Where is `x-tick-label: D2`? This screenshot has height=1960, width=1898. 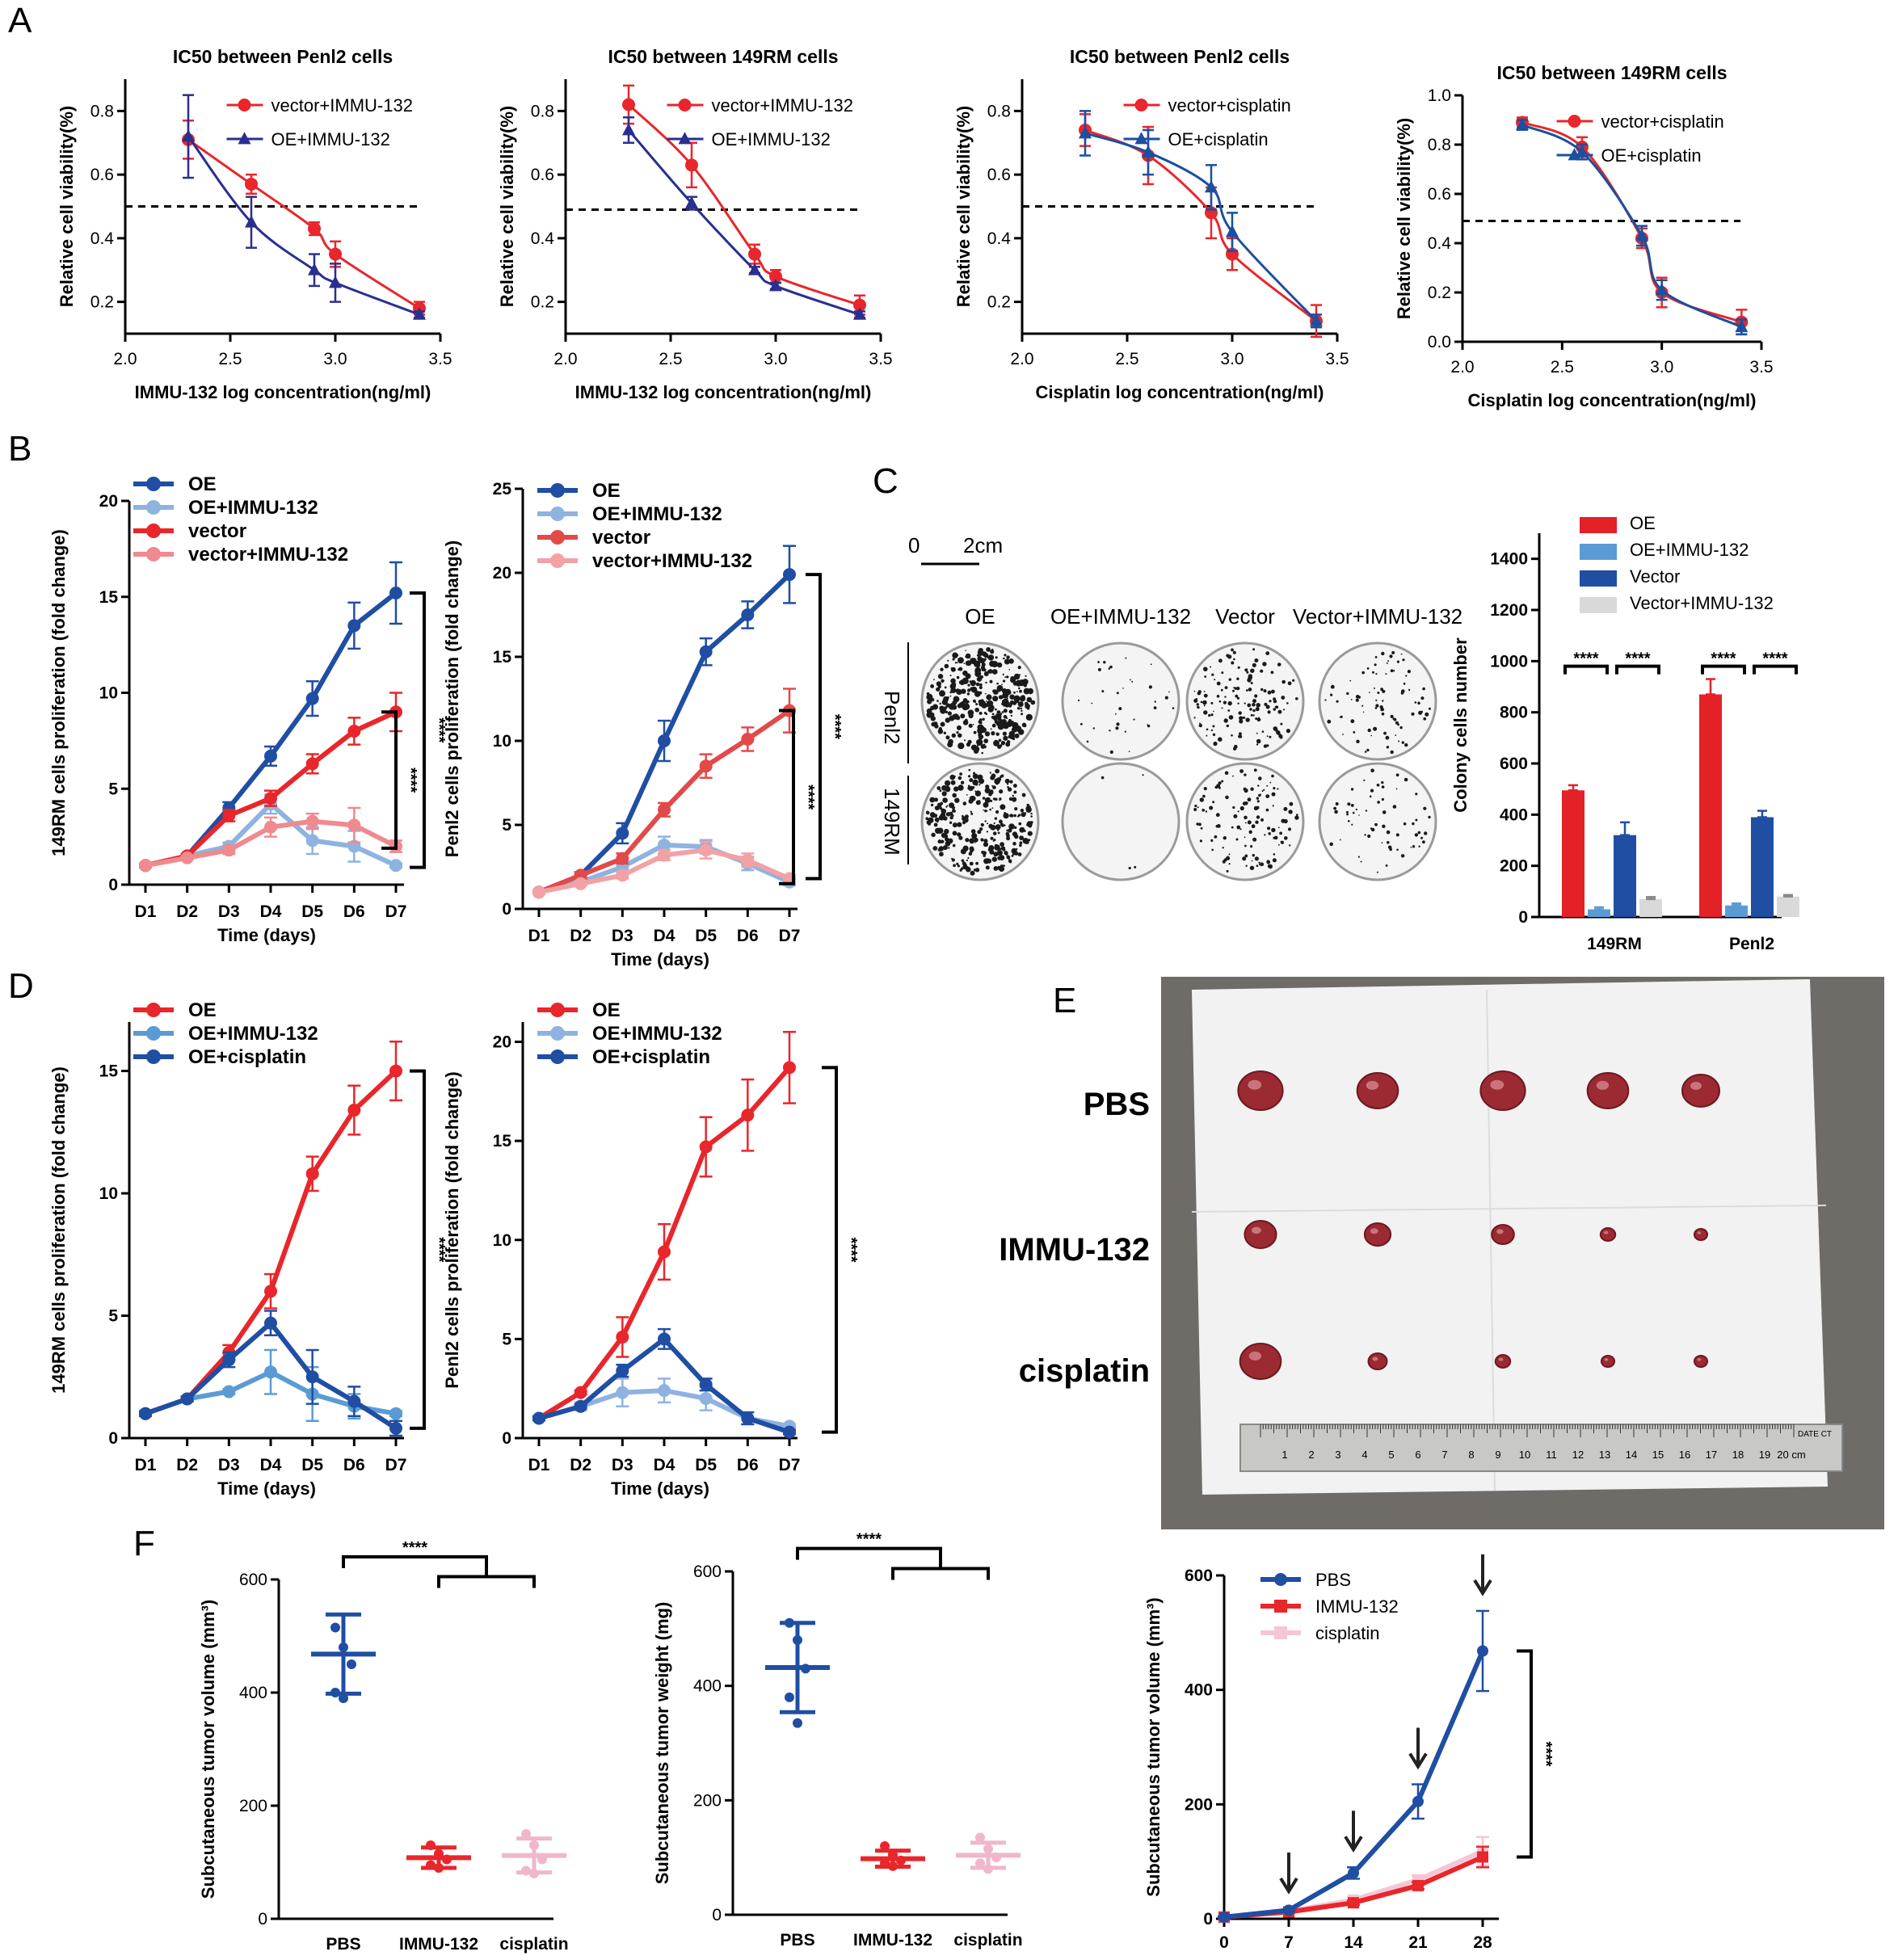 x-tick-label: D2 is located at coordinates (187, 911).